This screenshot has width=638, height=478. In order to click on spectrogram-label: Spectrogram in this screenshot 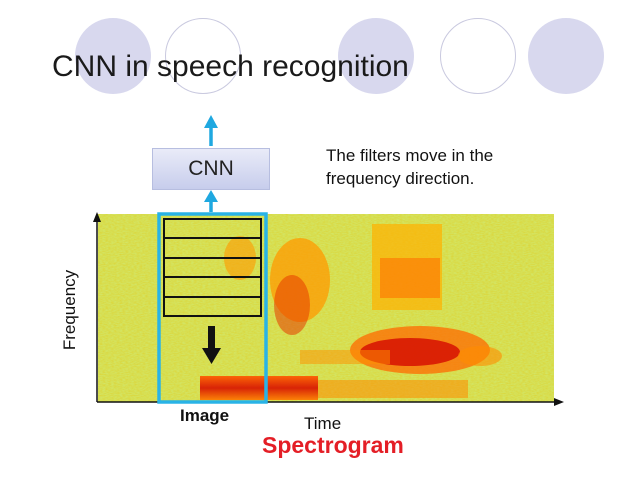, I will do `click(333, 445)`.